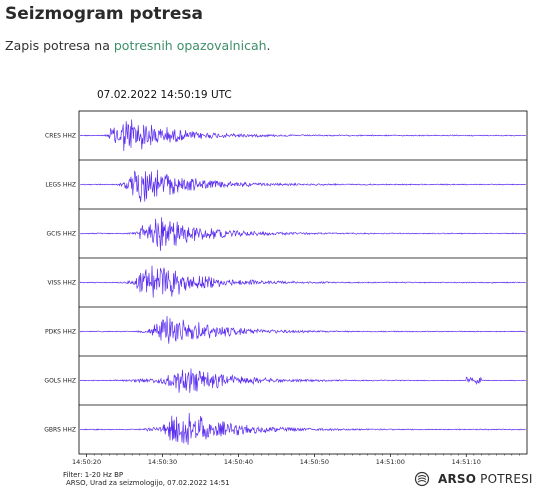 The height and width of the screenshot is (497, 550). I want to click on page-title: Seizmogram potresa, so click(104, 14).